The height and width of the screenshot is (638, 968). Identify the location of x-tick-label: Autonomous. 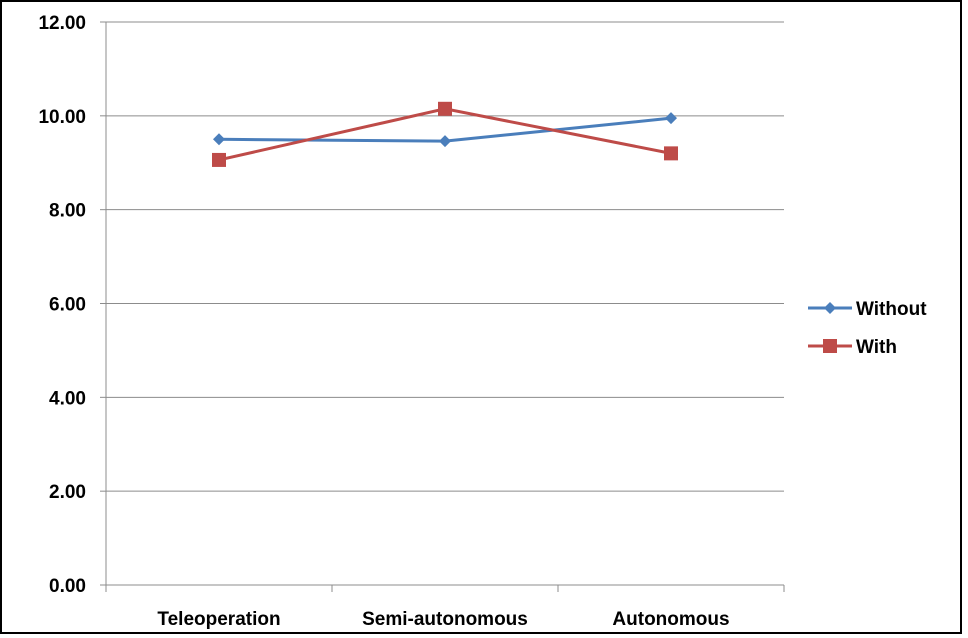
(670, 619).